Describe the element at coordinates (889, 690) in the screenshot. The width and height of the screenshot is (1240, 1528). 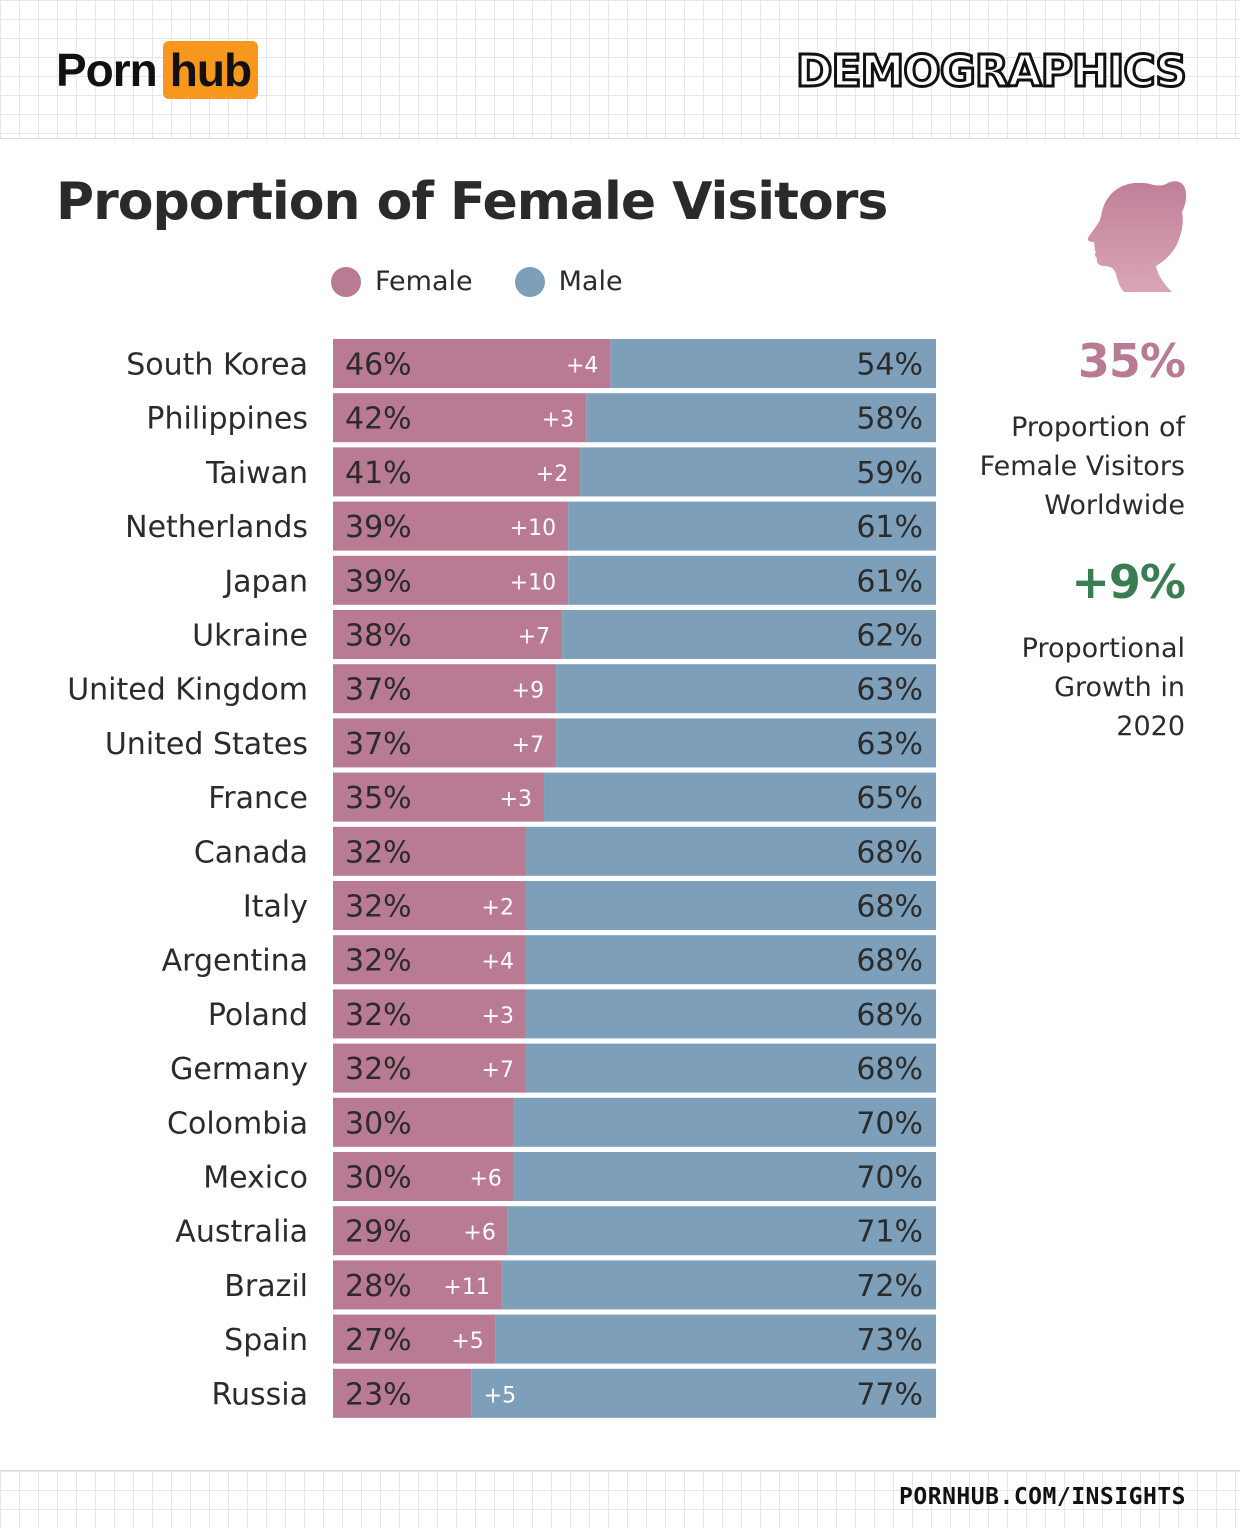
I see `value-label-male-united-kingdom: 63%` at that location.